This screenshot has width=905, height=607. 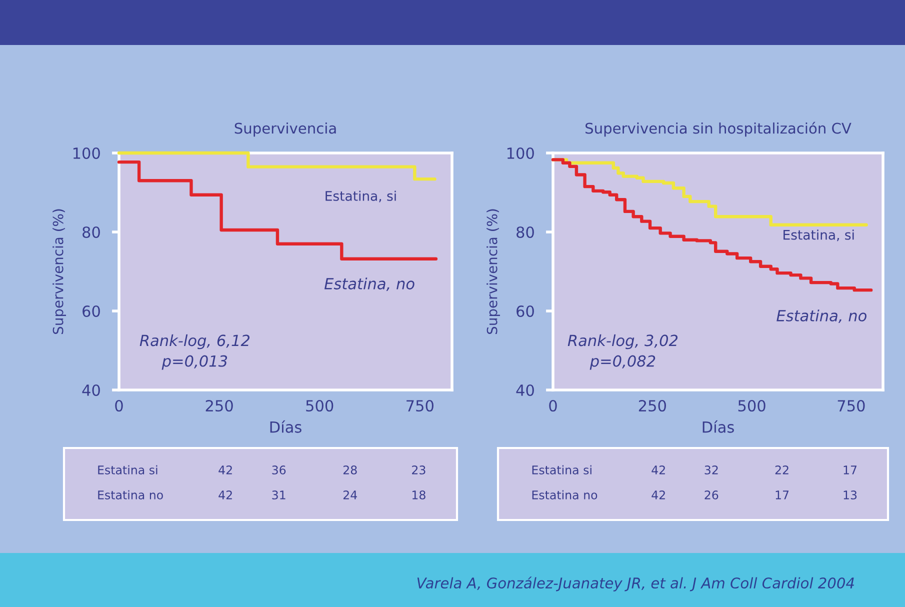 I want to click on text: 31, so click(x=279, y=495).